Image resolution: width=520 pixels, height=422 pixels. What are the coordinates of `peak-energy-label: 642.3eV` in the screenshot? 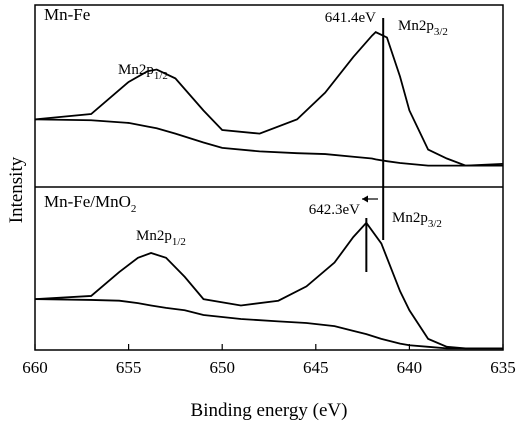 It's located at (334, 210).